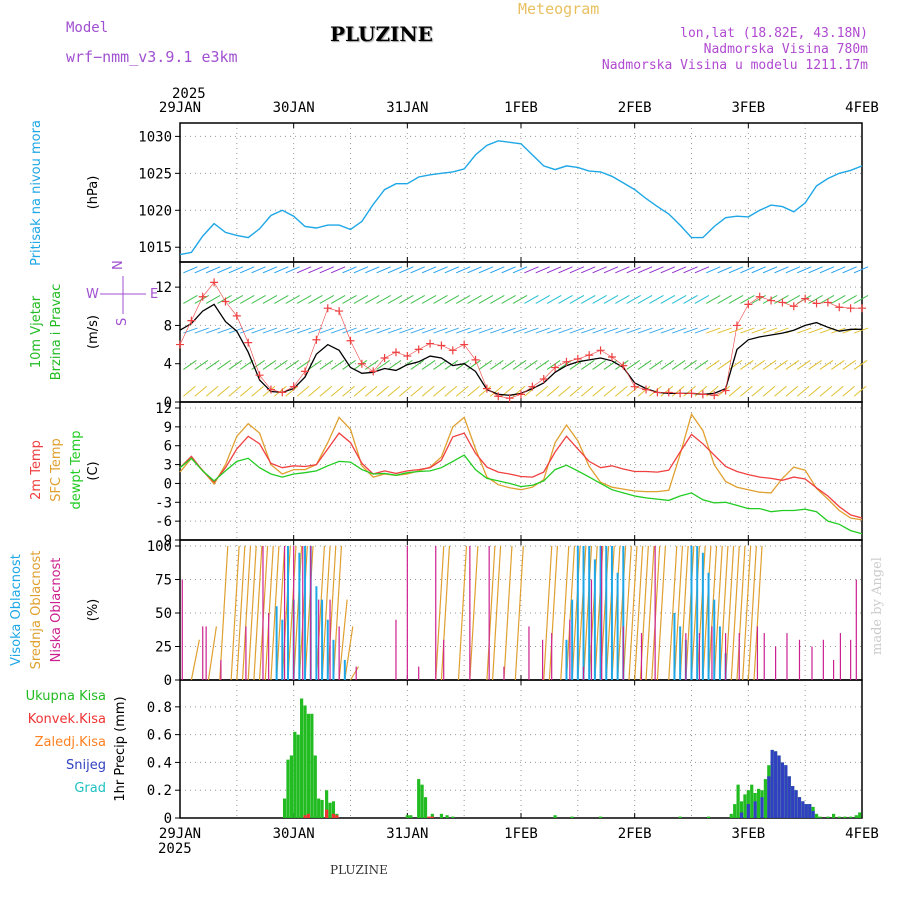 The height and width of the screenshot is (900, 900). What do you see at coordinates (294, 108) in the screenshot?
I see `x-tick-label-top: 30JAN` at bounding box center [294, 108].